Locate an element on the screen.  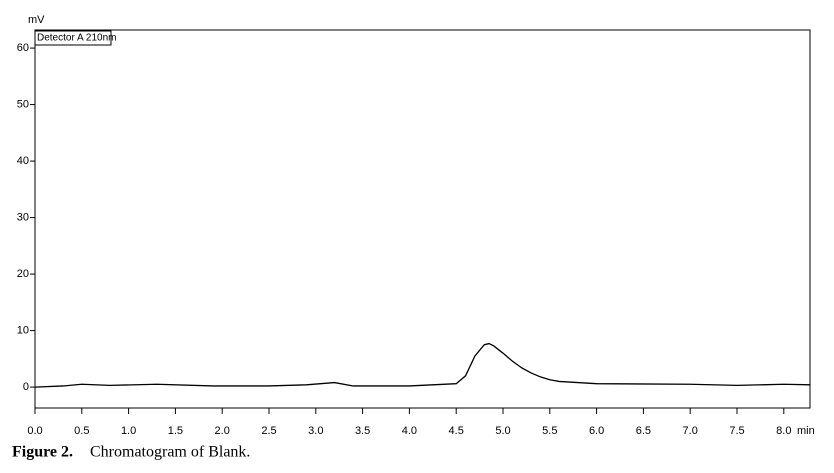
y-tick-label: 30 is located at coordinates (23, 217).